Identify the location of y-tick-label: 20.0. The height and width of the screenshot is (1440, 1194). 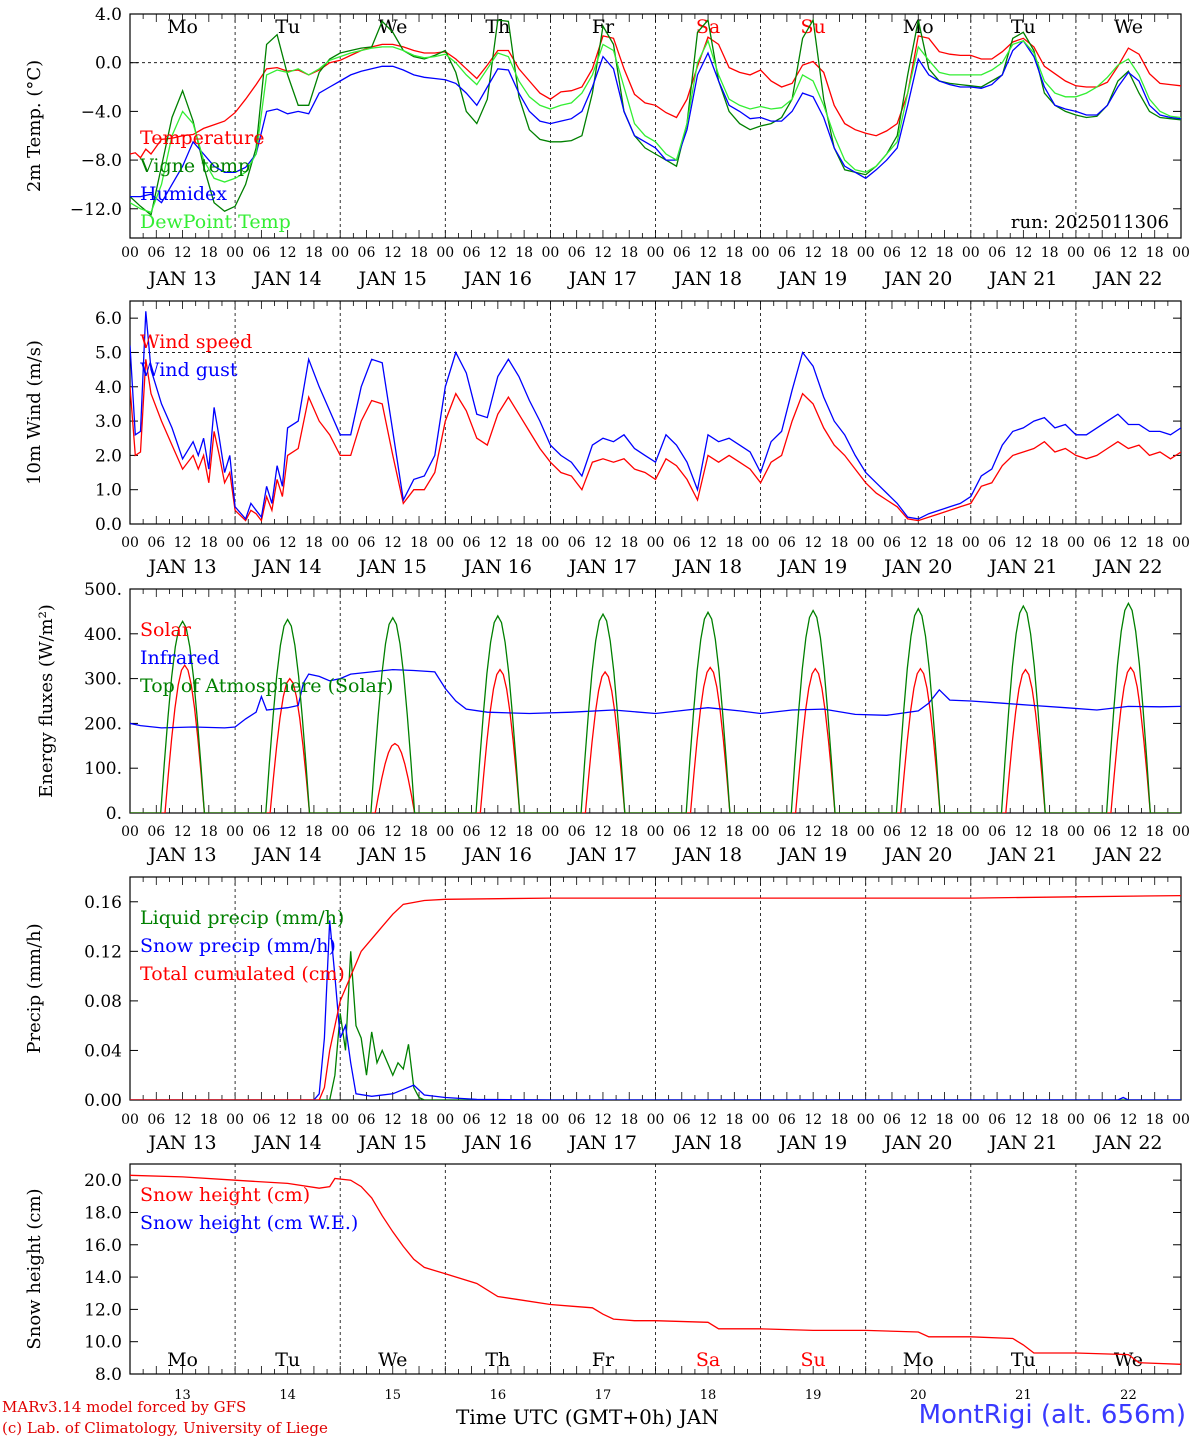
(103, 1181).